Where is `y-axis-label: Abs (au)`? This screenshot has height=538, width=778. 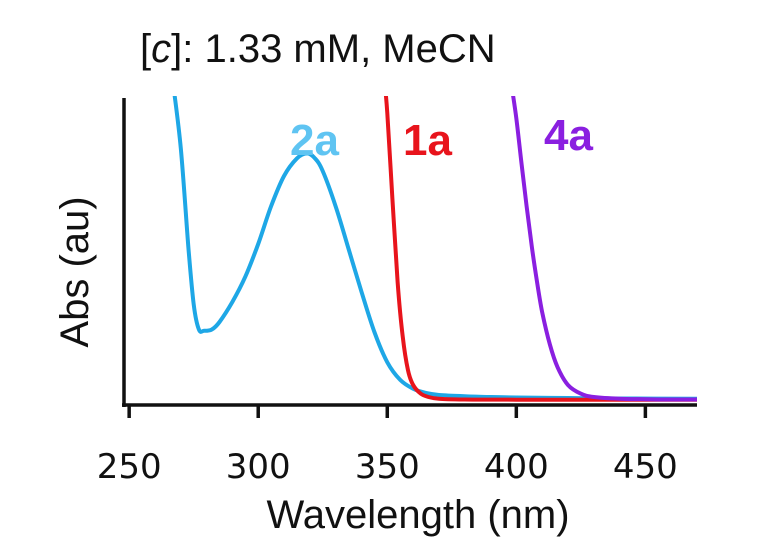 y-axis-label: Abs (au) is located at coordinates (75, 271).